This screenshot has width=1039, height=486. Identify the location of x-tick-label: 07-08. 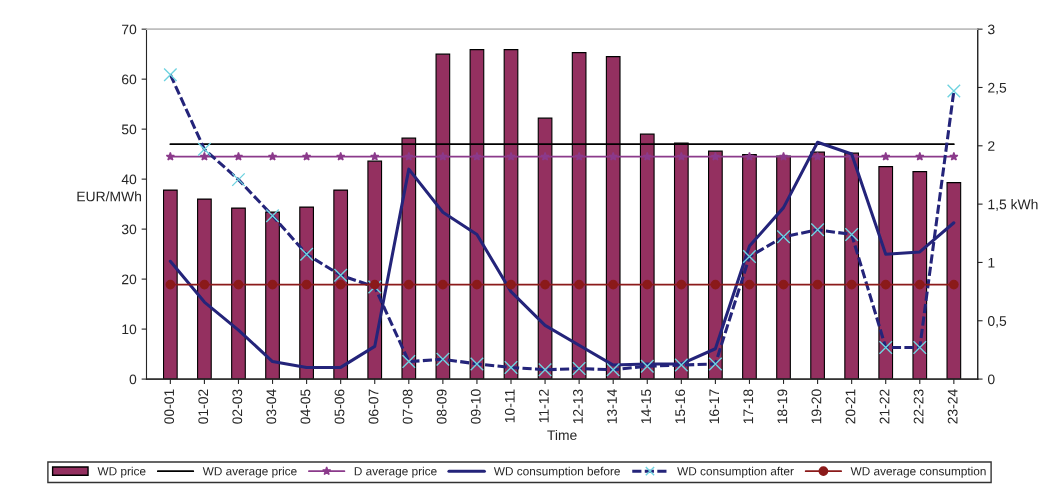
(407, 406).